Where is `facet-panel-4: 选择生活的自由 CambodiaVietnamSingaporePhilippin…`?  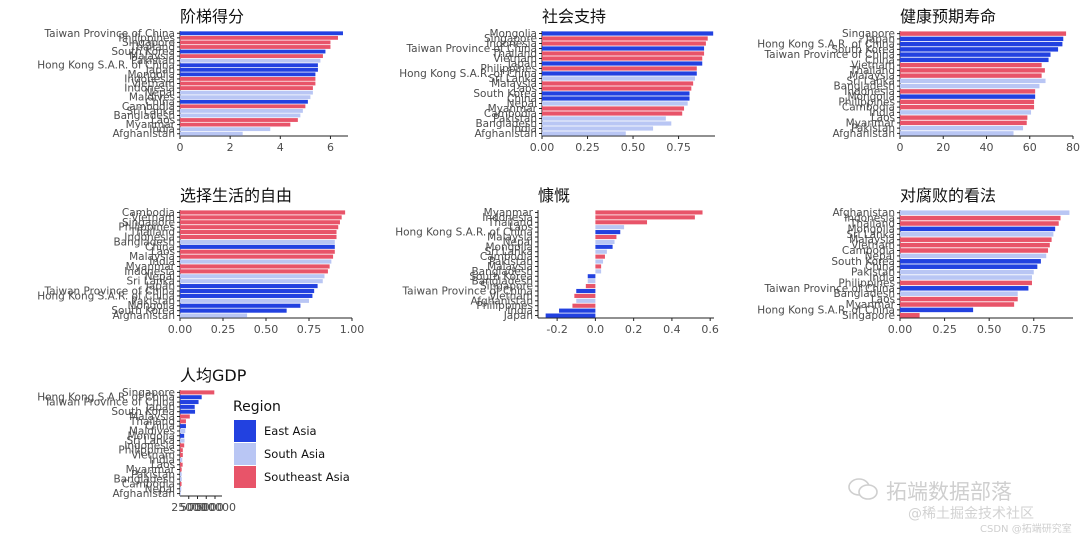
facet-panel-4: 选择生活的自由 CambodiaVietnamSingaporePhilippin… is located at coordinates (200, 261).